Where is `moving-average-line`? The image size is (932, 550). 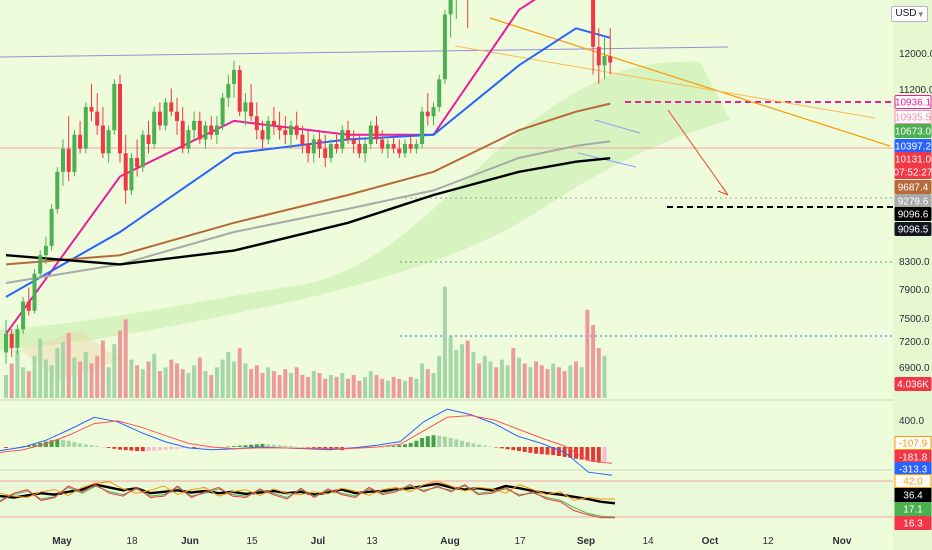 moving-average-line is located at coordinates (308, 211).